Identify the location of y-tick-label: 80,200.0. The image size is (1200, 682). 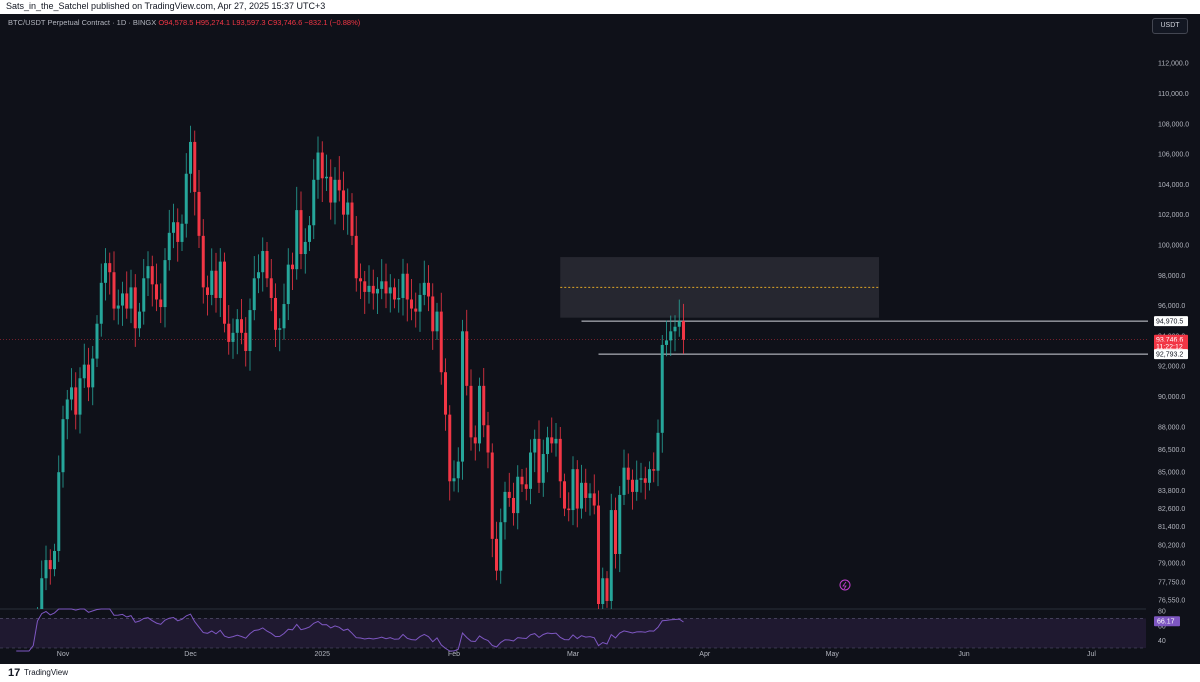
(1171, 545).